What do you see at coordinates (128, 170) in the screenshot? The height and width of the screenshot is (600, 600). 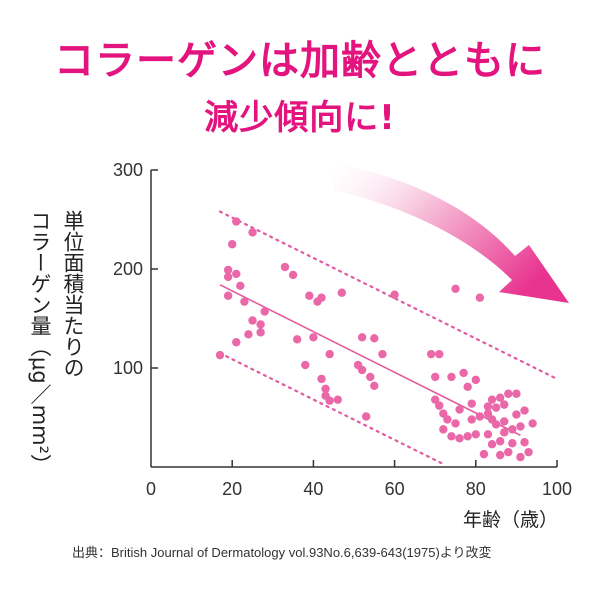 I see `y-tick-label: 300` at bounding box center [128, 170].